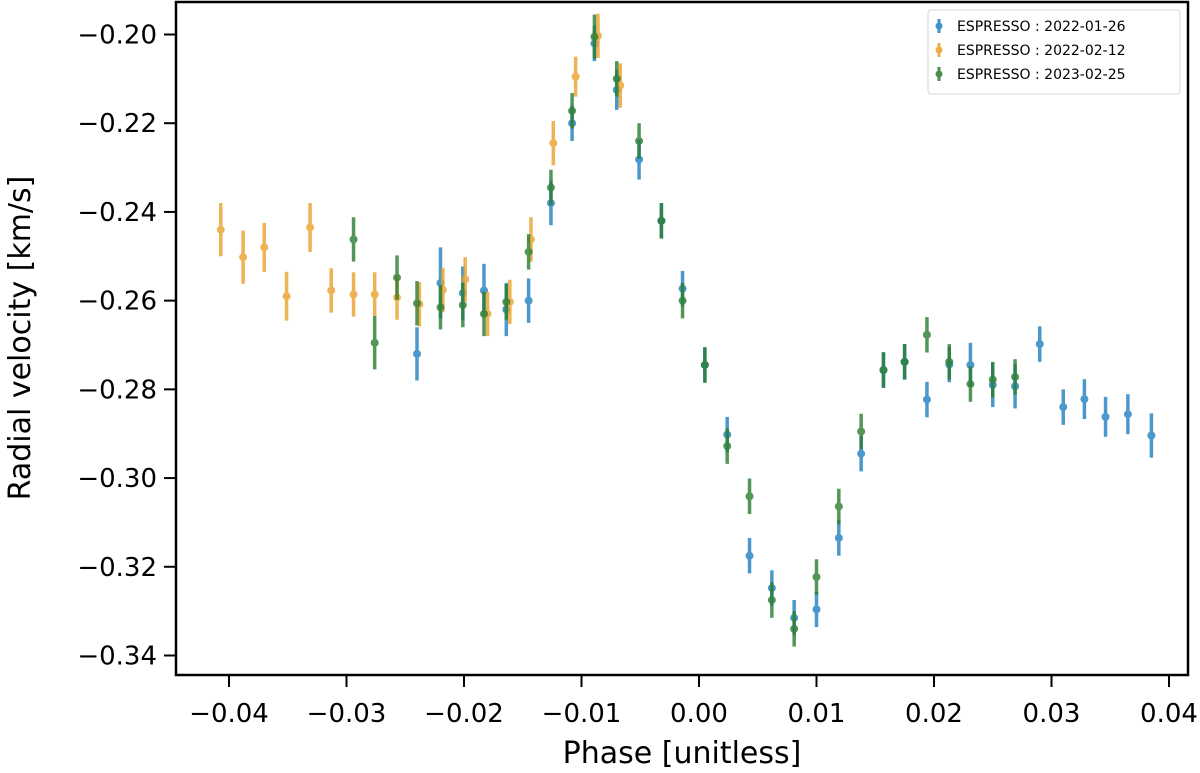  I want to click on x-tick-label: 0.01, so click(817, 714).